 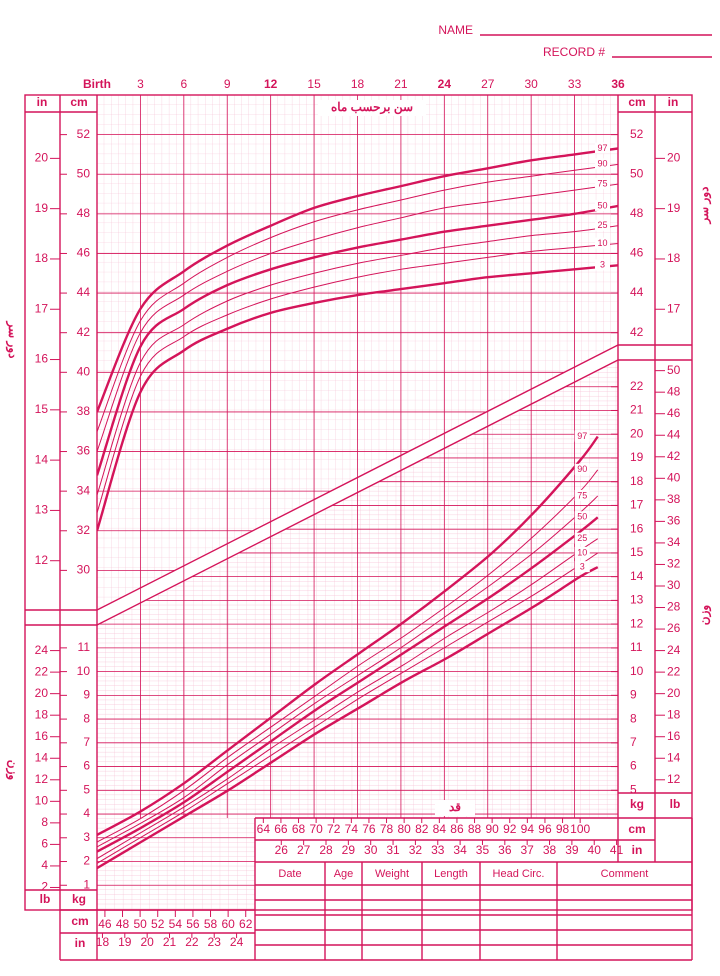 What do you see at coordinates (528, 829) in the screenshot?
I see `x-tick-label: 94` at bounding box center [528, 829].